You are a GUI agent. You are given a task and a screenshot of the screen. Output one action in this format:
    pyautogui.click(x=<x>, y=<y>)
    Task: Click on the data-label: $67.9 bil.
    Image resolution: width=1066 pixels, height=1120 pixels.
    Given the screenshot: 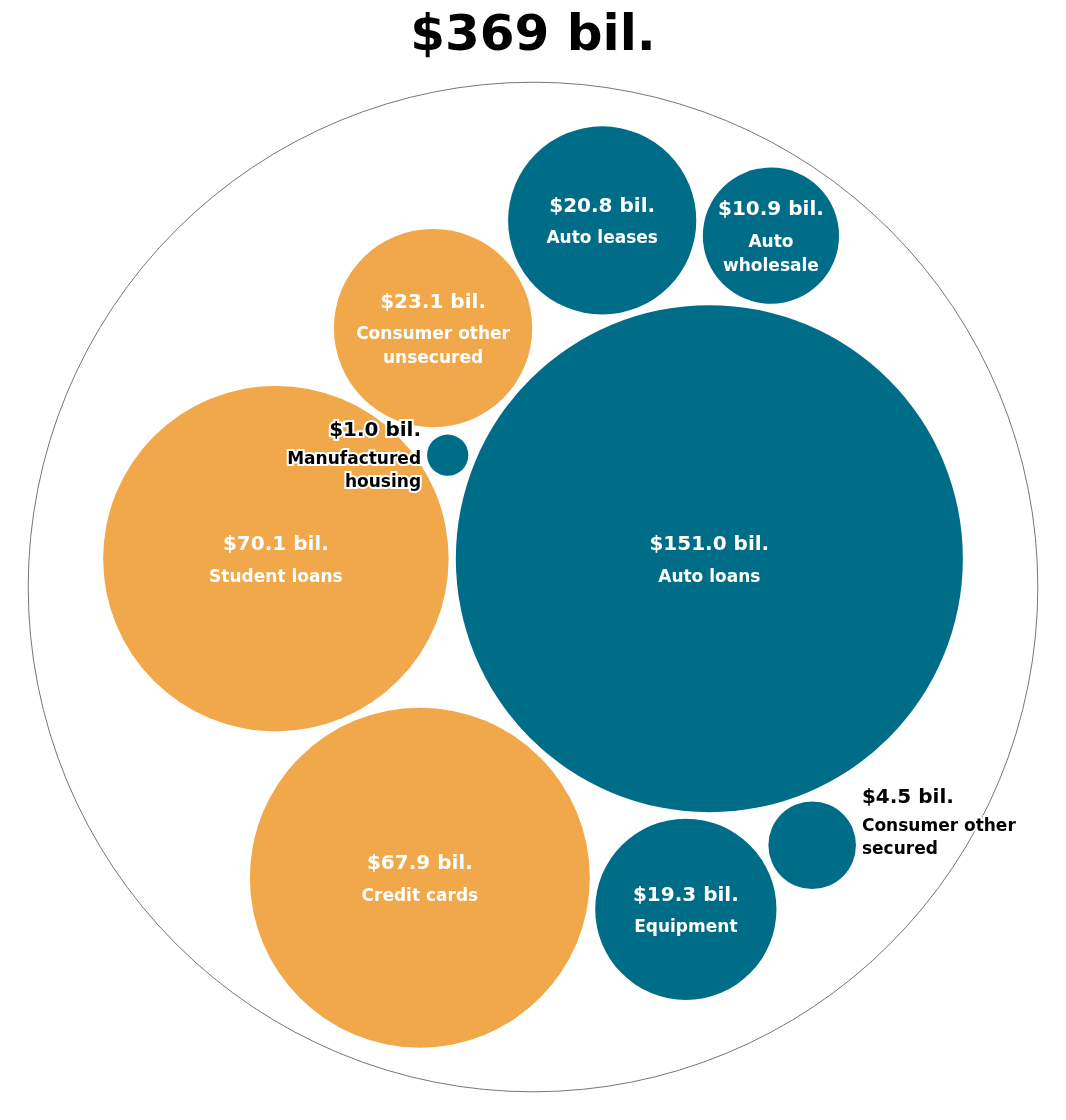 What is the action you would take?
    pyautogui.click(x=419, y=862)
    